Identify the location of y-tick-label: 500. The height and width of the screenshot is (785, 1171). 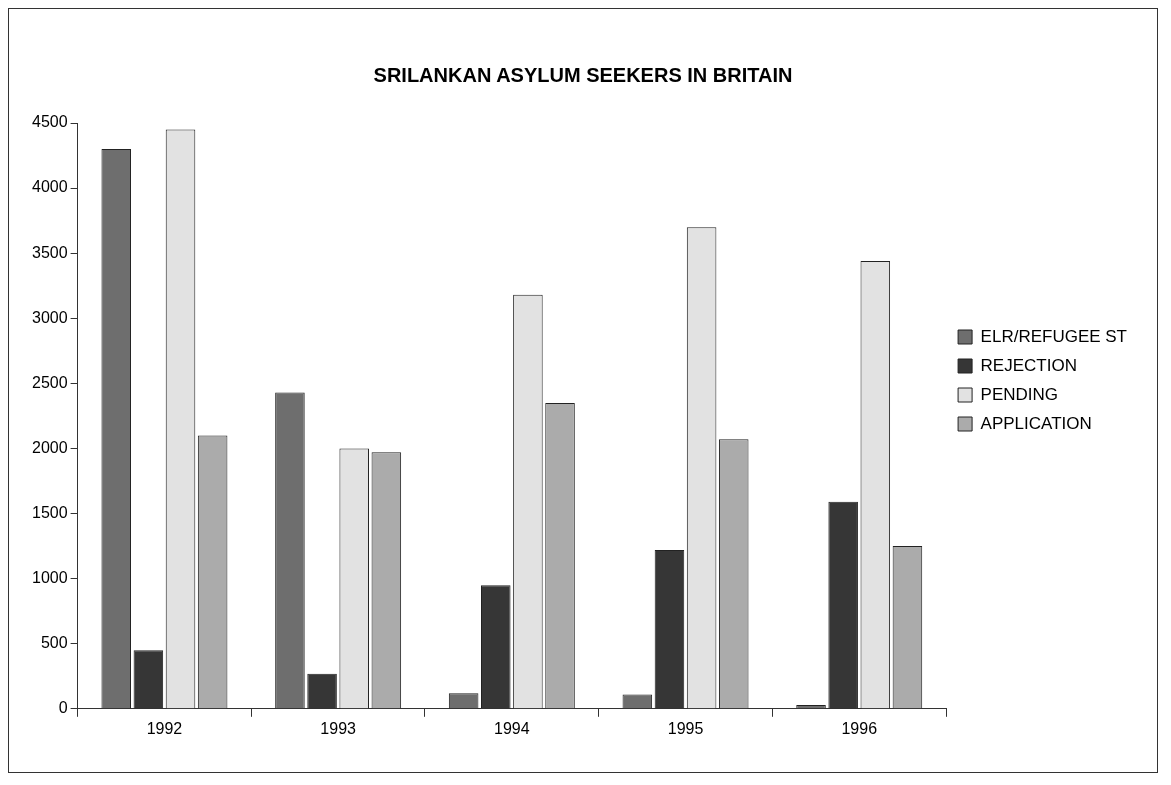
(54, 643).